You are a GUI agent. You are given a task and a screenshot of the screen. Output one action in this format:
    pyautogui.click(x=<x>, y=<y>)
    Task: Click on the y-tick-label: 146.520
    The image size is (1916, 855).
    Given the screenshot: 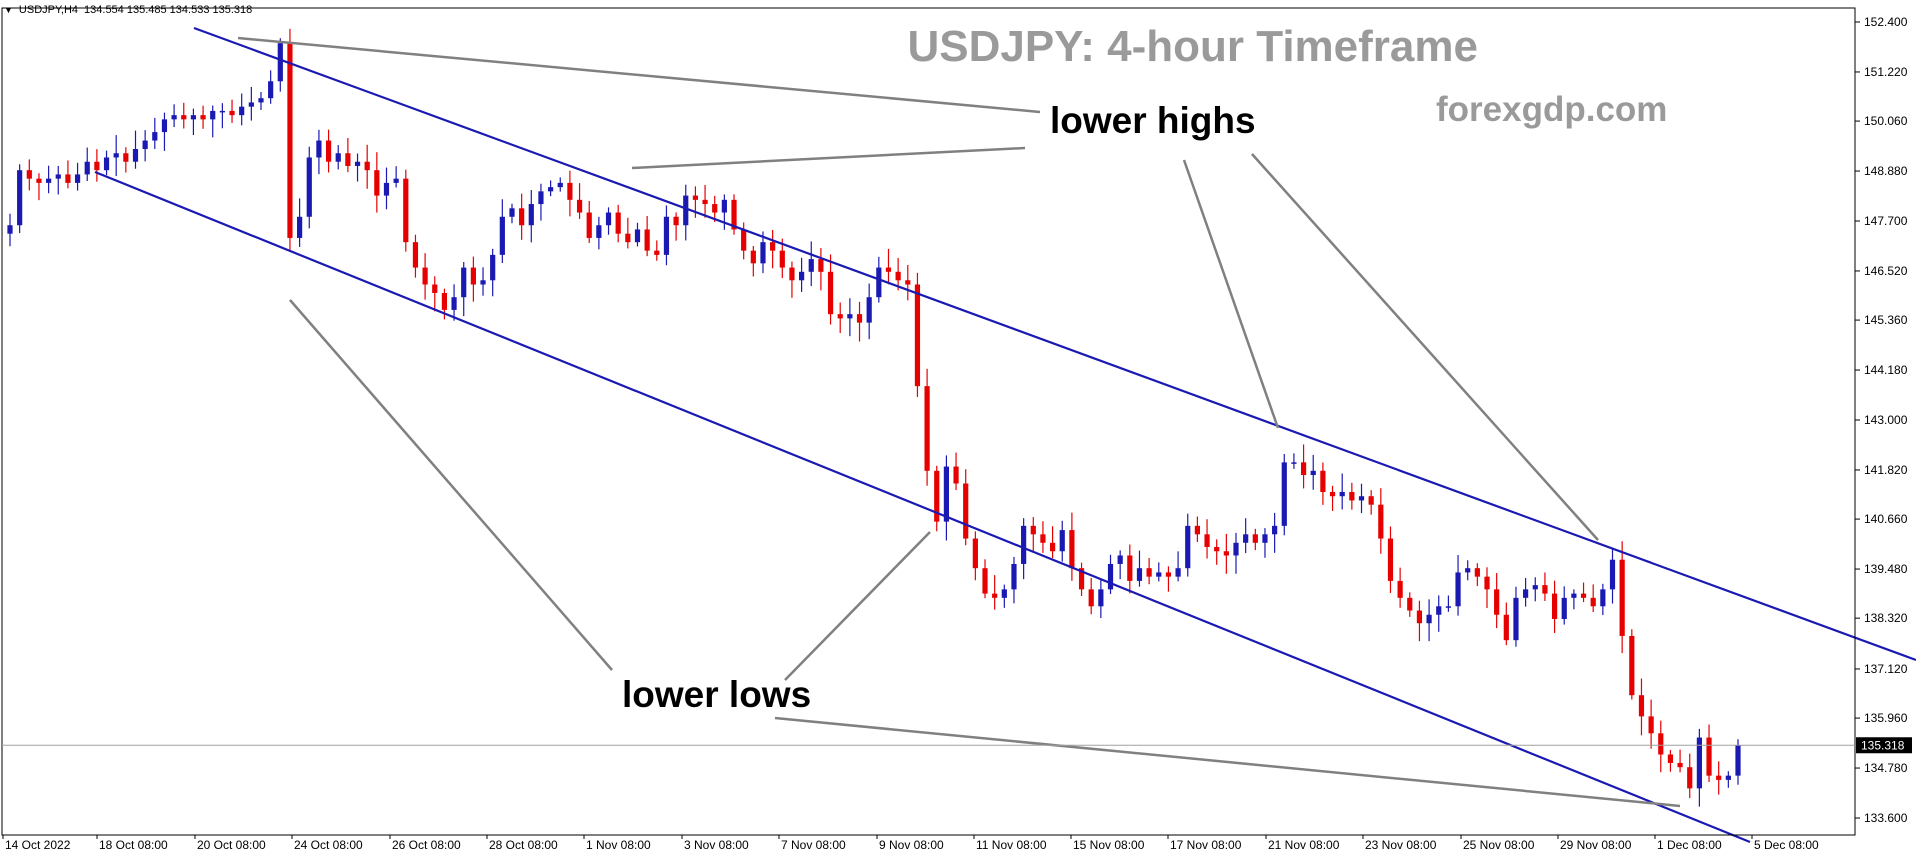 What is the action you would take?
    pyautogui.click(x=1886, y=271)
    